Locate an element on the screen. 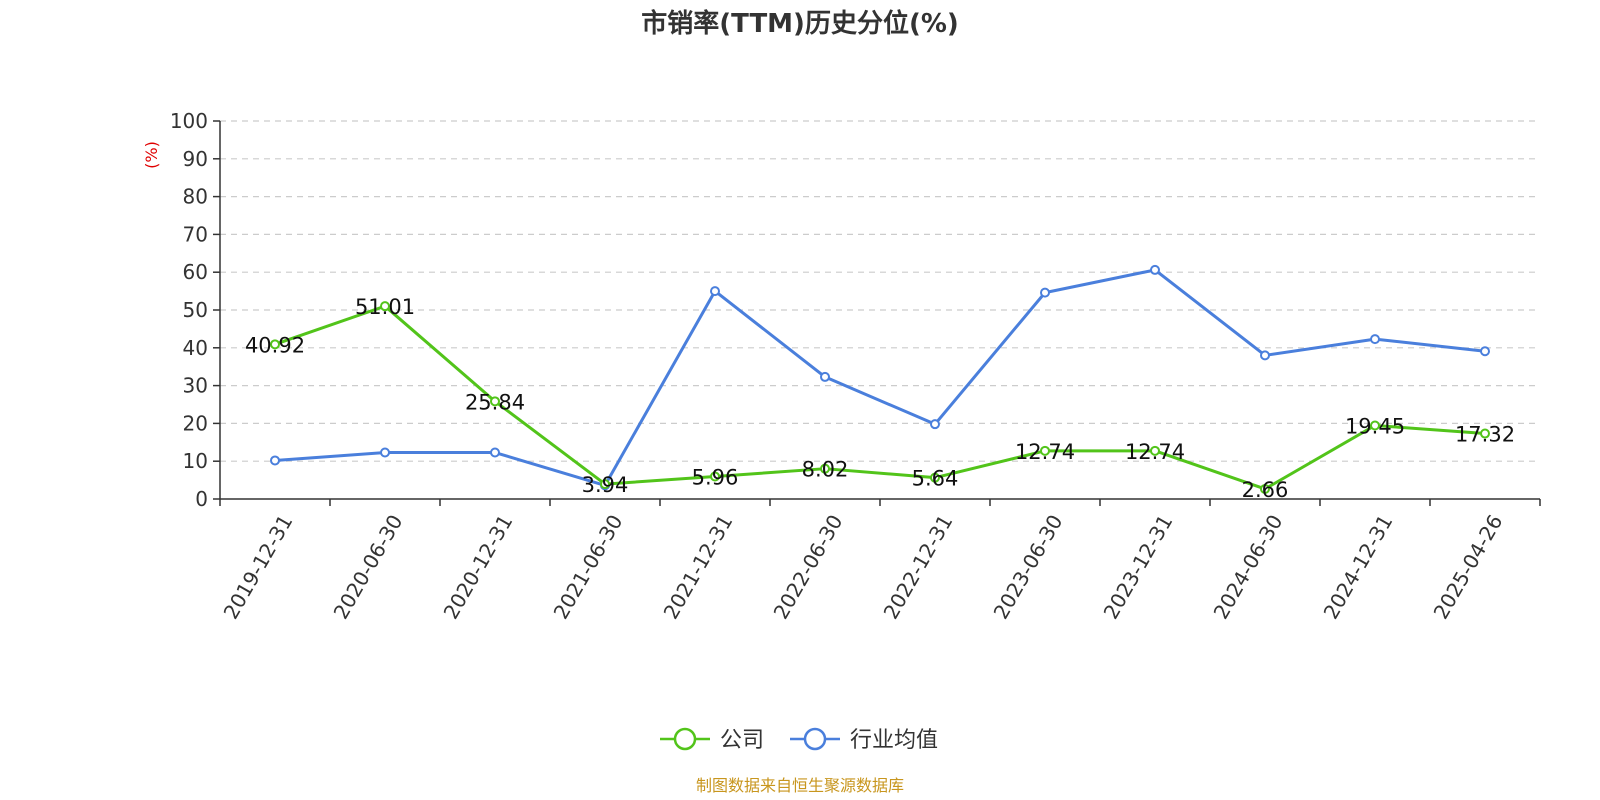  y-tick-label: 40 is located at coordinates (195, 348).